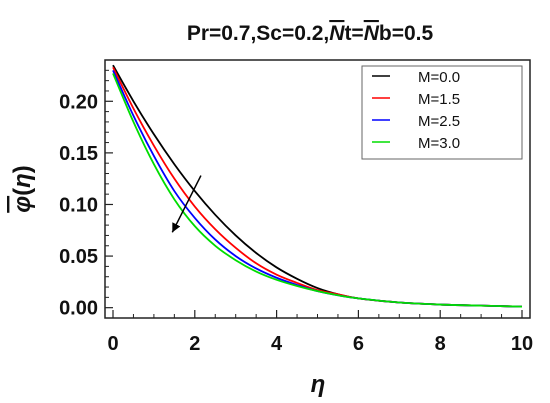 The image size is (550, 403). I want to click on y-tick-label: 0.10, so click(78, 205).